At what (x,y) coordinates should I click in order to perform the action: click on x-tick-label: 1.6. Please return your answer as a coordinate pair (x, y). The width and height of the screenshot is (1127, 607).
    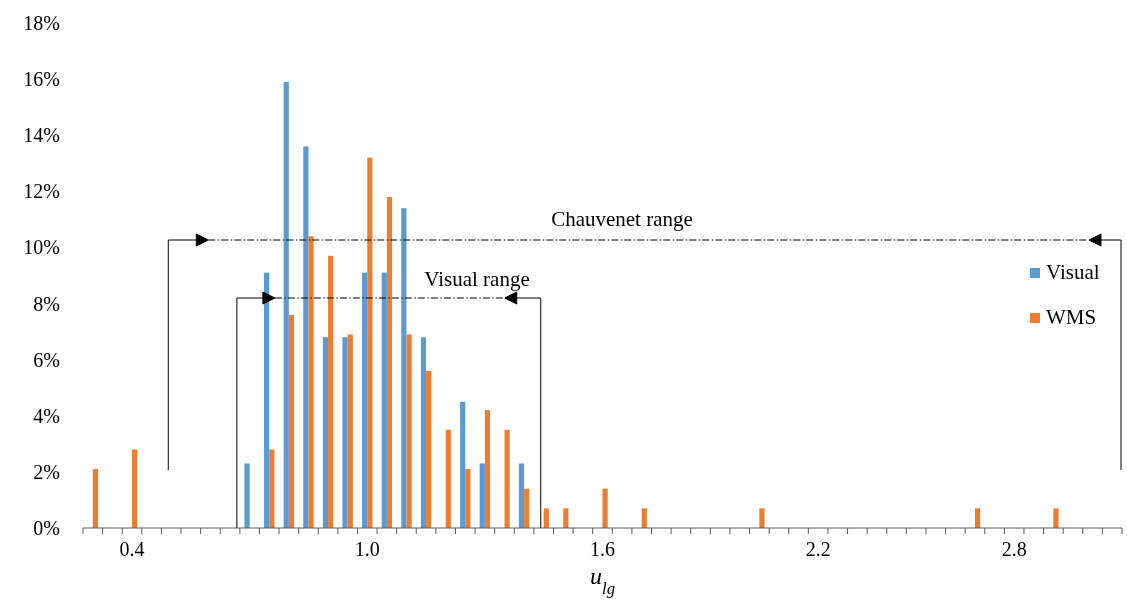
    Looking at the image, I should click on (602, 549).